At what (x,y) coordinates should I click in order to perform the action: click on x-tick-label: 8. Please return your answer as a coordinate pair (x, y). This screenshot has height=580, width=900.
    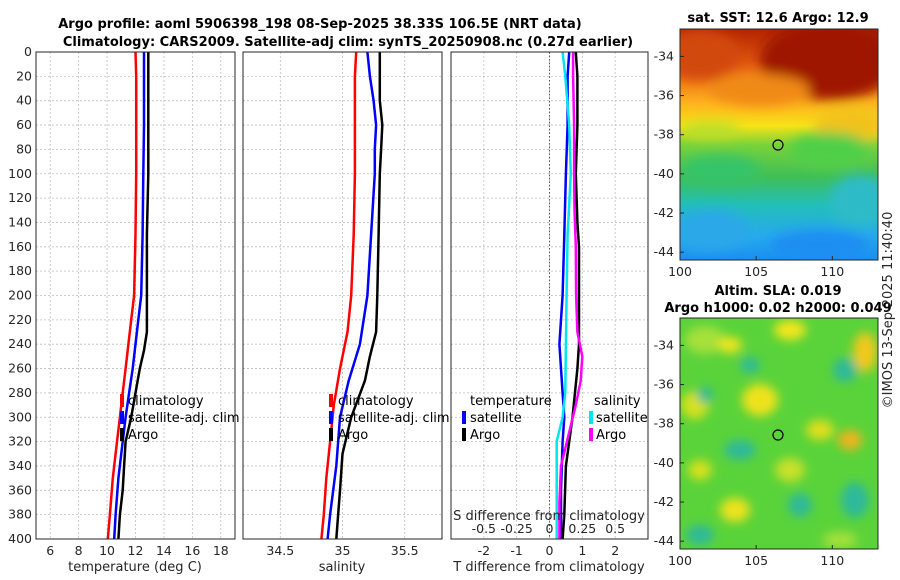
    Looking at the image, I should click on (79, 550).